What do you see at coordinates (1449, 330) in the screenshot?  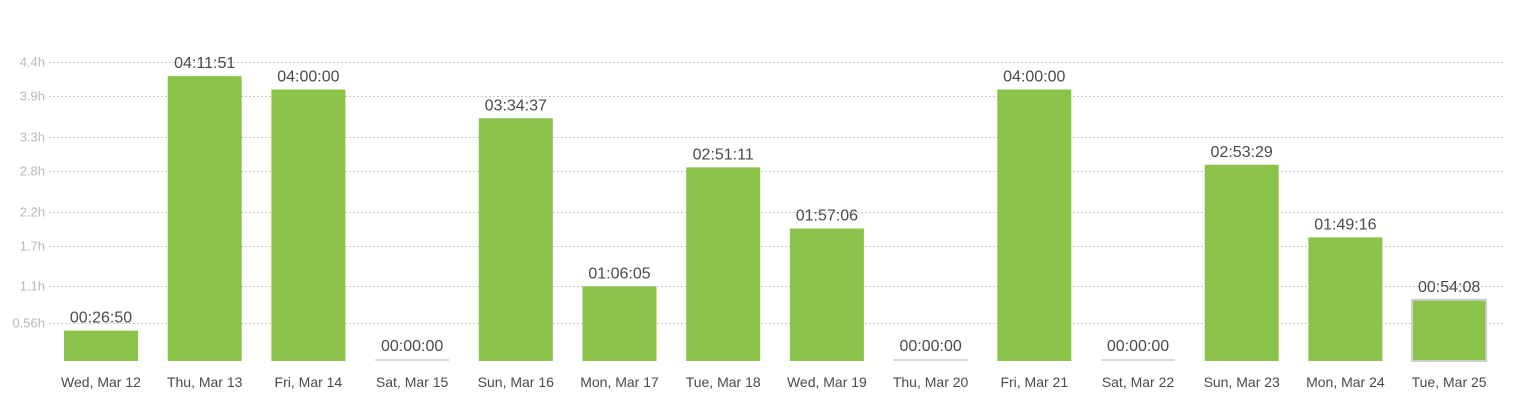 I see `bar-selected` at bounding box center [1449, 330].